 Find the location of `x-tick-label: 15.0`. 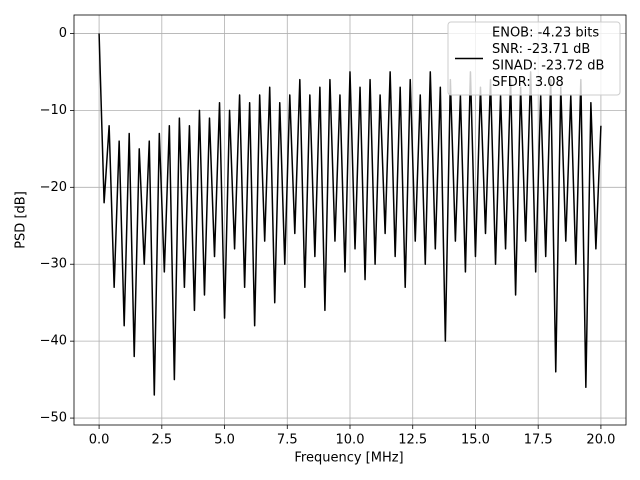

x-tick-label: 15.0 is located at coordinates (475, 440).